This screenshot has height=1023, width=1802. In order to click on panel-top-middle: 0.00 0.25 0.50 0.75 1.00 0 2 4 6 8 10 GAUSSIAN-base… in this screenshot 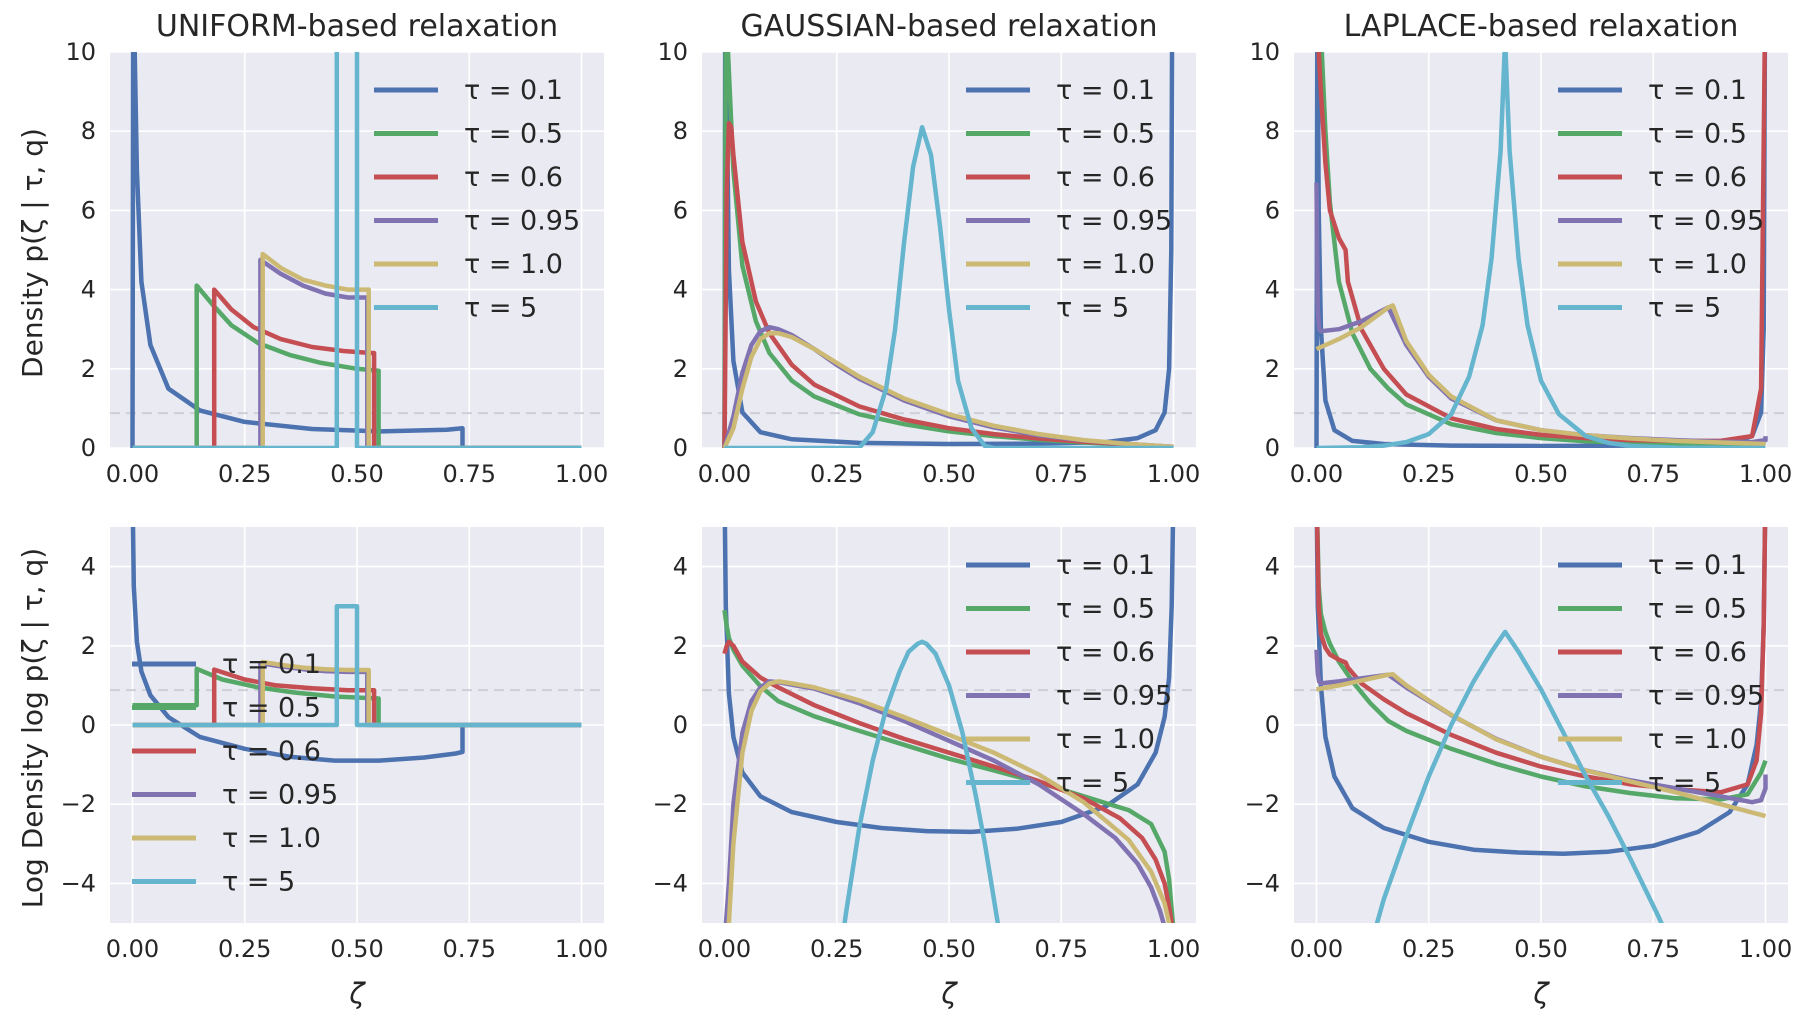, I will do `click(928, 248)`.